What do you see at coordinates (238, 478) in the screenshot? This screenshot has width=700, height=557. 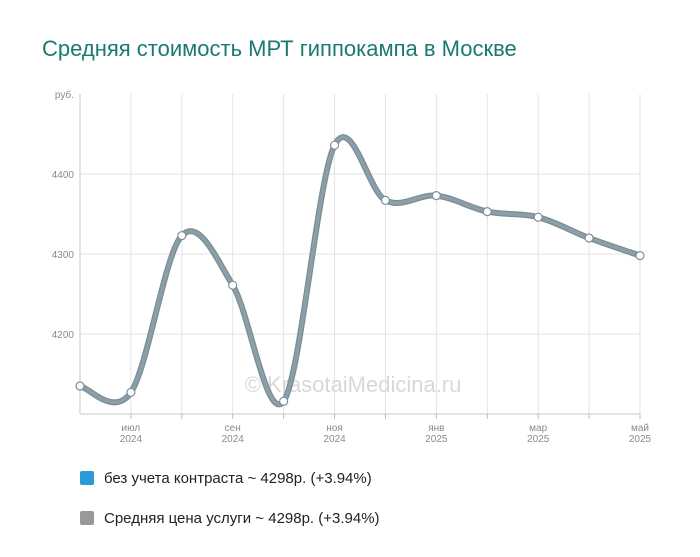 I see `legend-label-1: без учета контраста ~ 4298р. (+3.94%)` at bounding box center [238, 478].